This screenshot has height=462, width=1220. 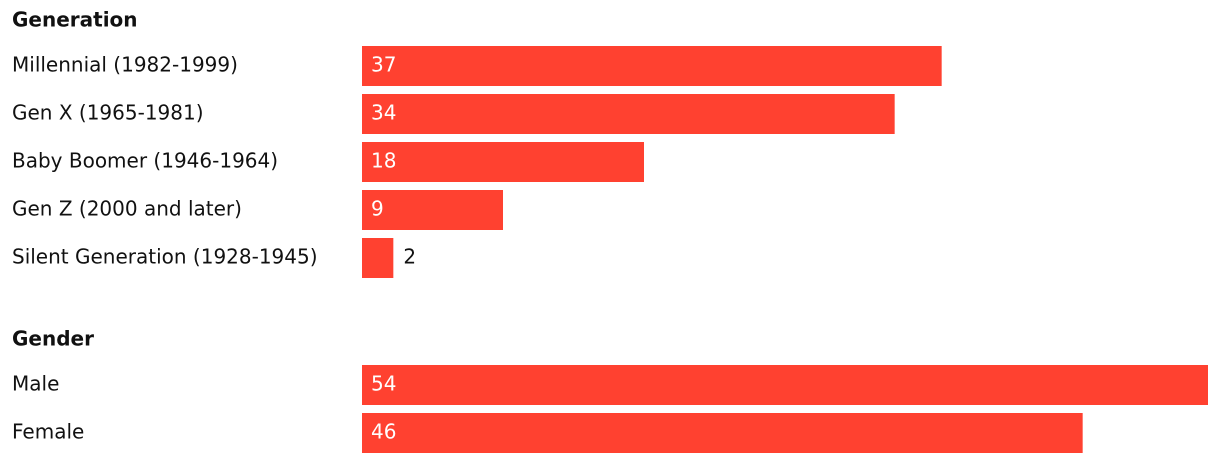 I want to click on value-label: 46, so click(x=383, y=432).